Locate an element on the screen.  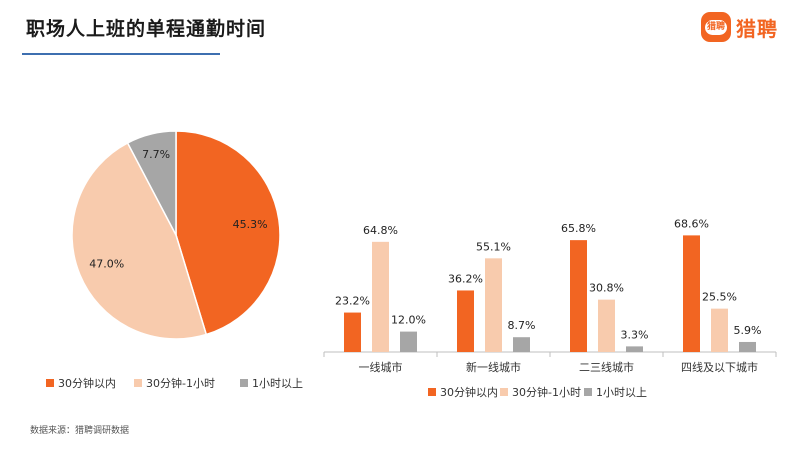
logo-badge-mark: 猎聘 is located at coordinates (716, 27).